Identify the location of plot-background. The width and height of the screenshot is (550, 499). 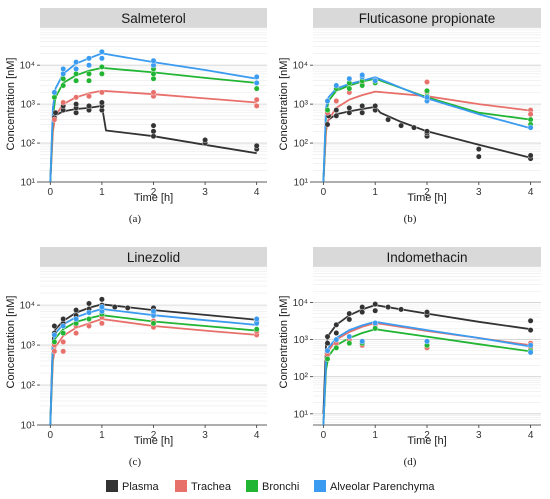
(427, 105).